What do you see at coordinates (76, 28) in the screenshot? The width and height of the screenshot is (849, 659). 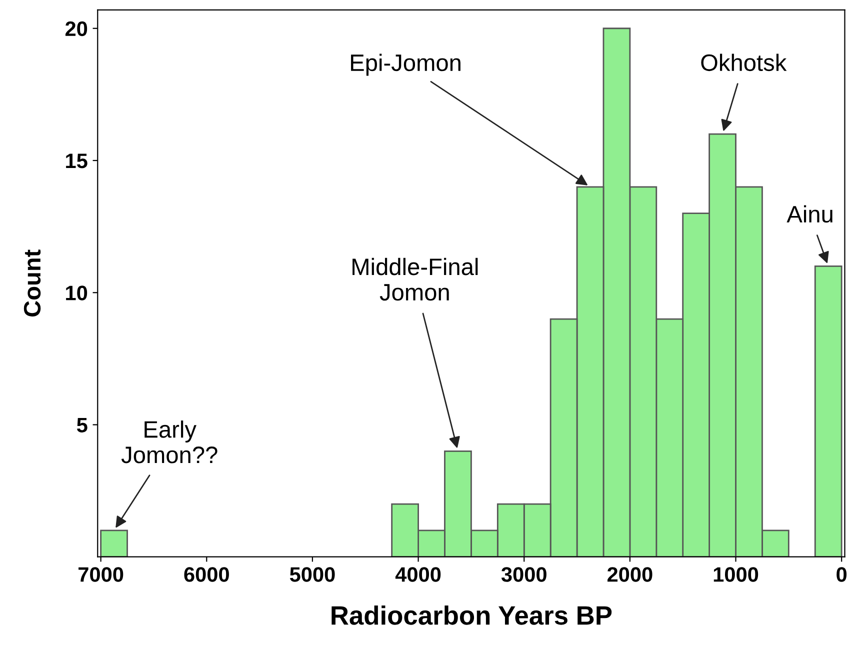 I see `y-tick-label: 20` at bounding box center [76, 28].